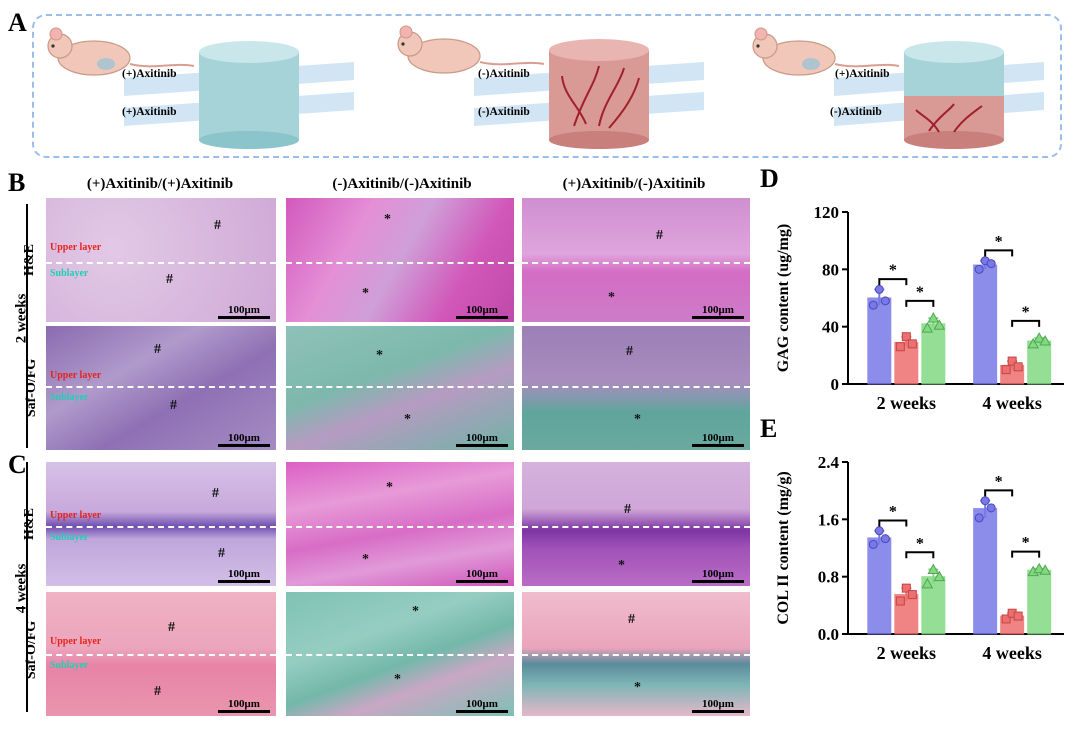  Describe the element at coordinates (31, 650) in the screenshot. I see `stain-label-saf-4w: Saf-O/FG` at that location.